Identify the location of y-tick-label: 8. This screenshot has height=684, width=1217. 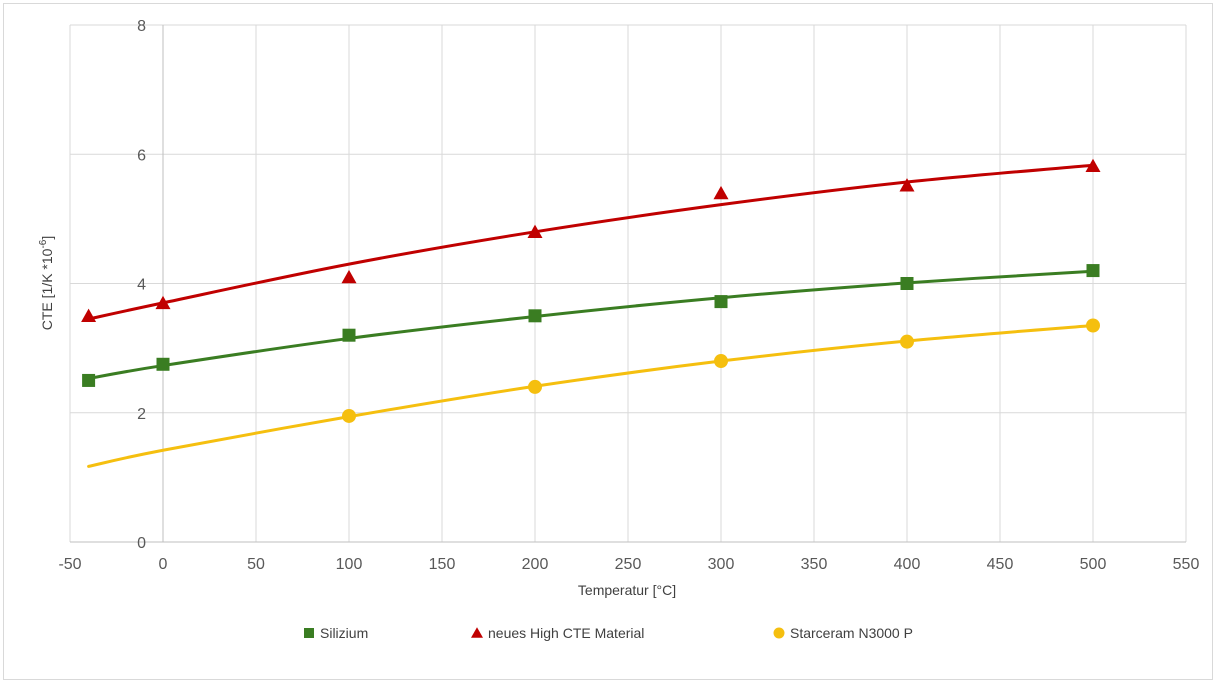
(141, 26).